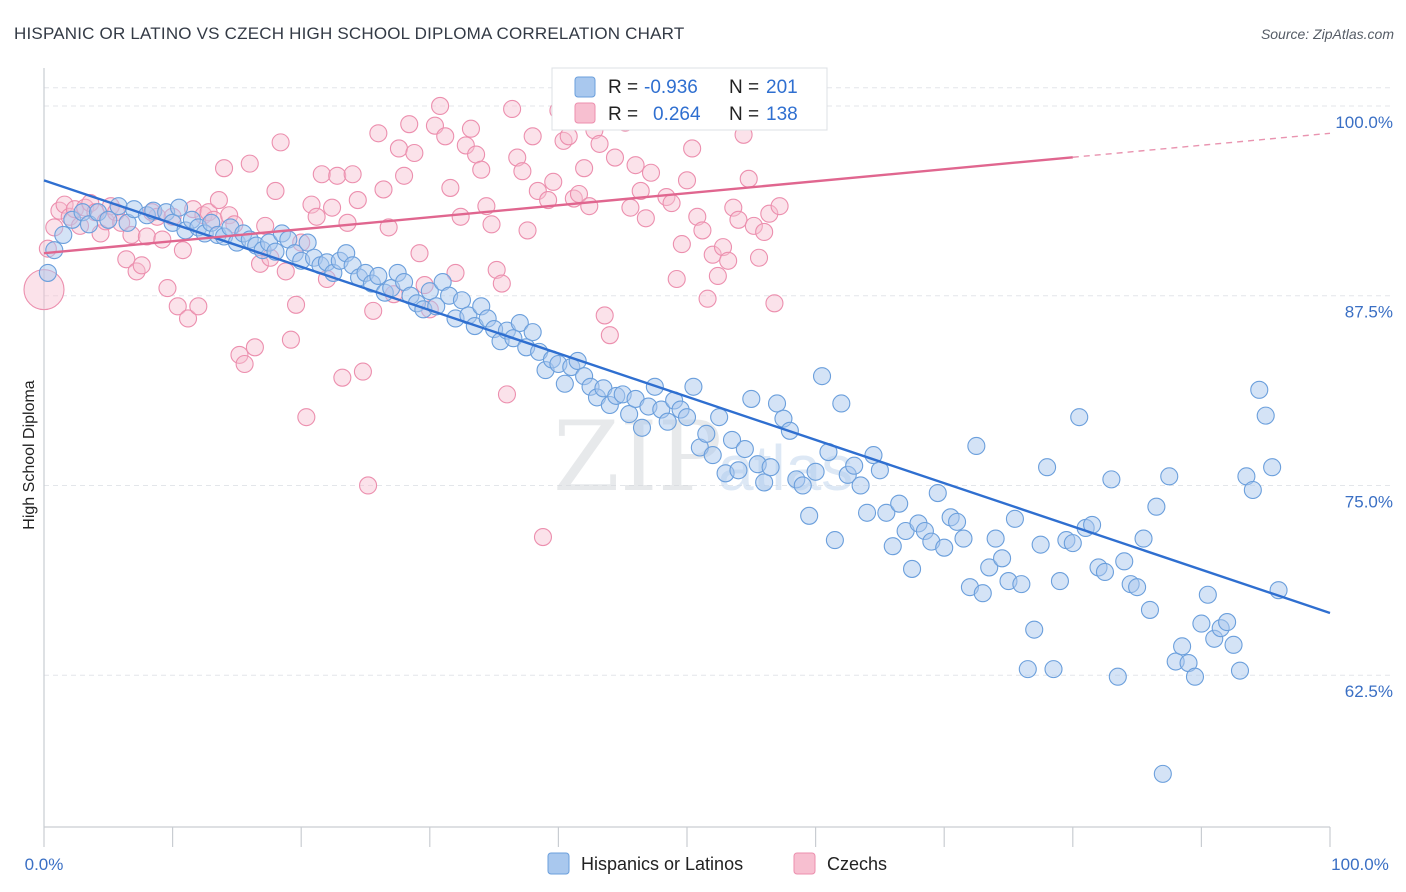 The height and width of the screenshot is (892, 1406). What do you see at coordinates (1369, 312) in the screenshot?
I see `y-tick-label: 87.5%` at bounding box center [1369, 312].